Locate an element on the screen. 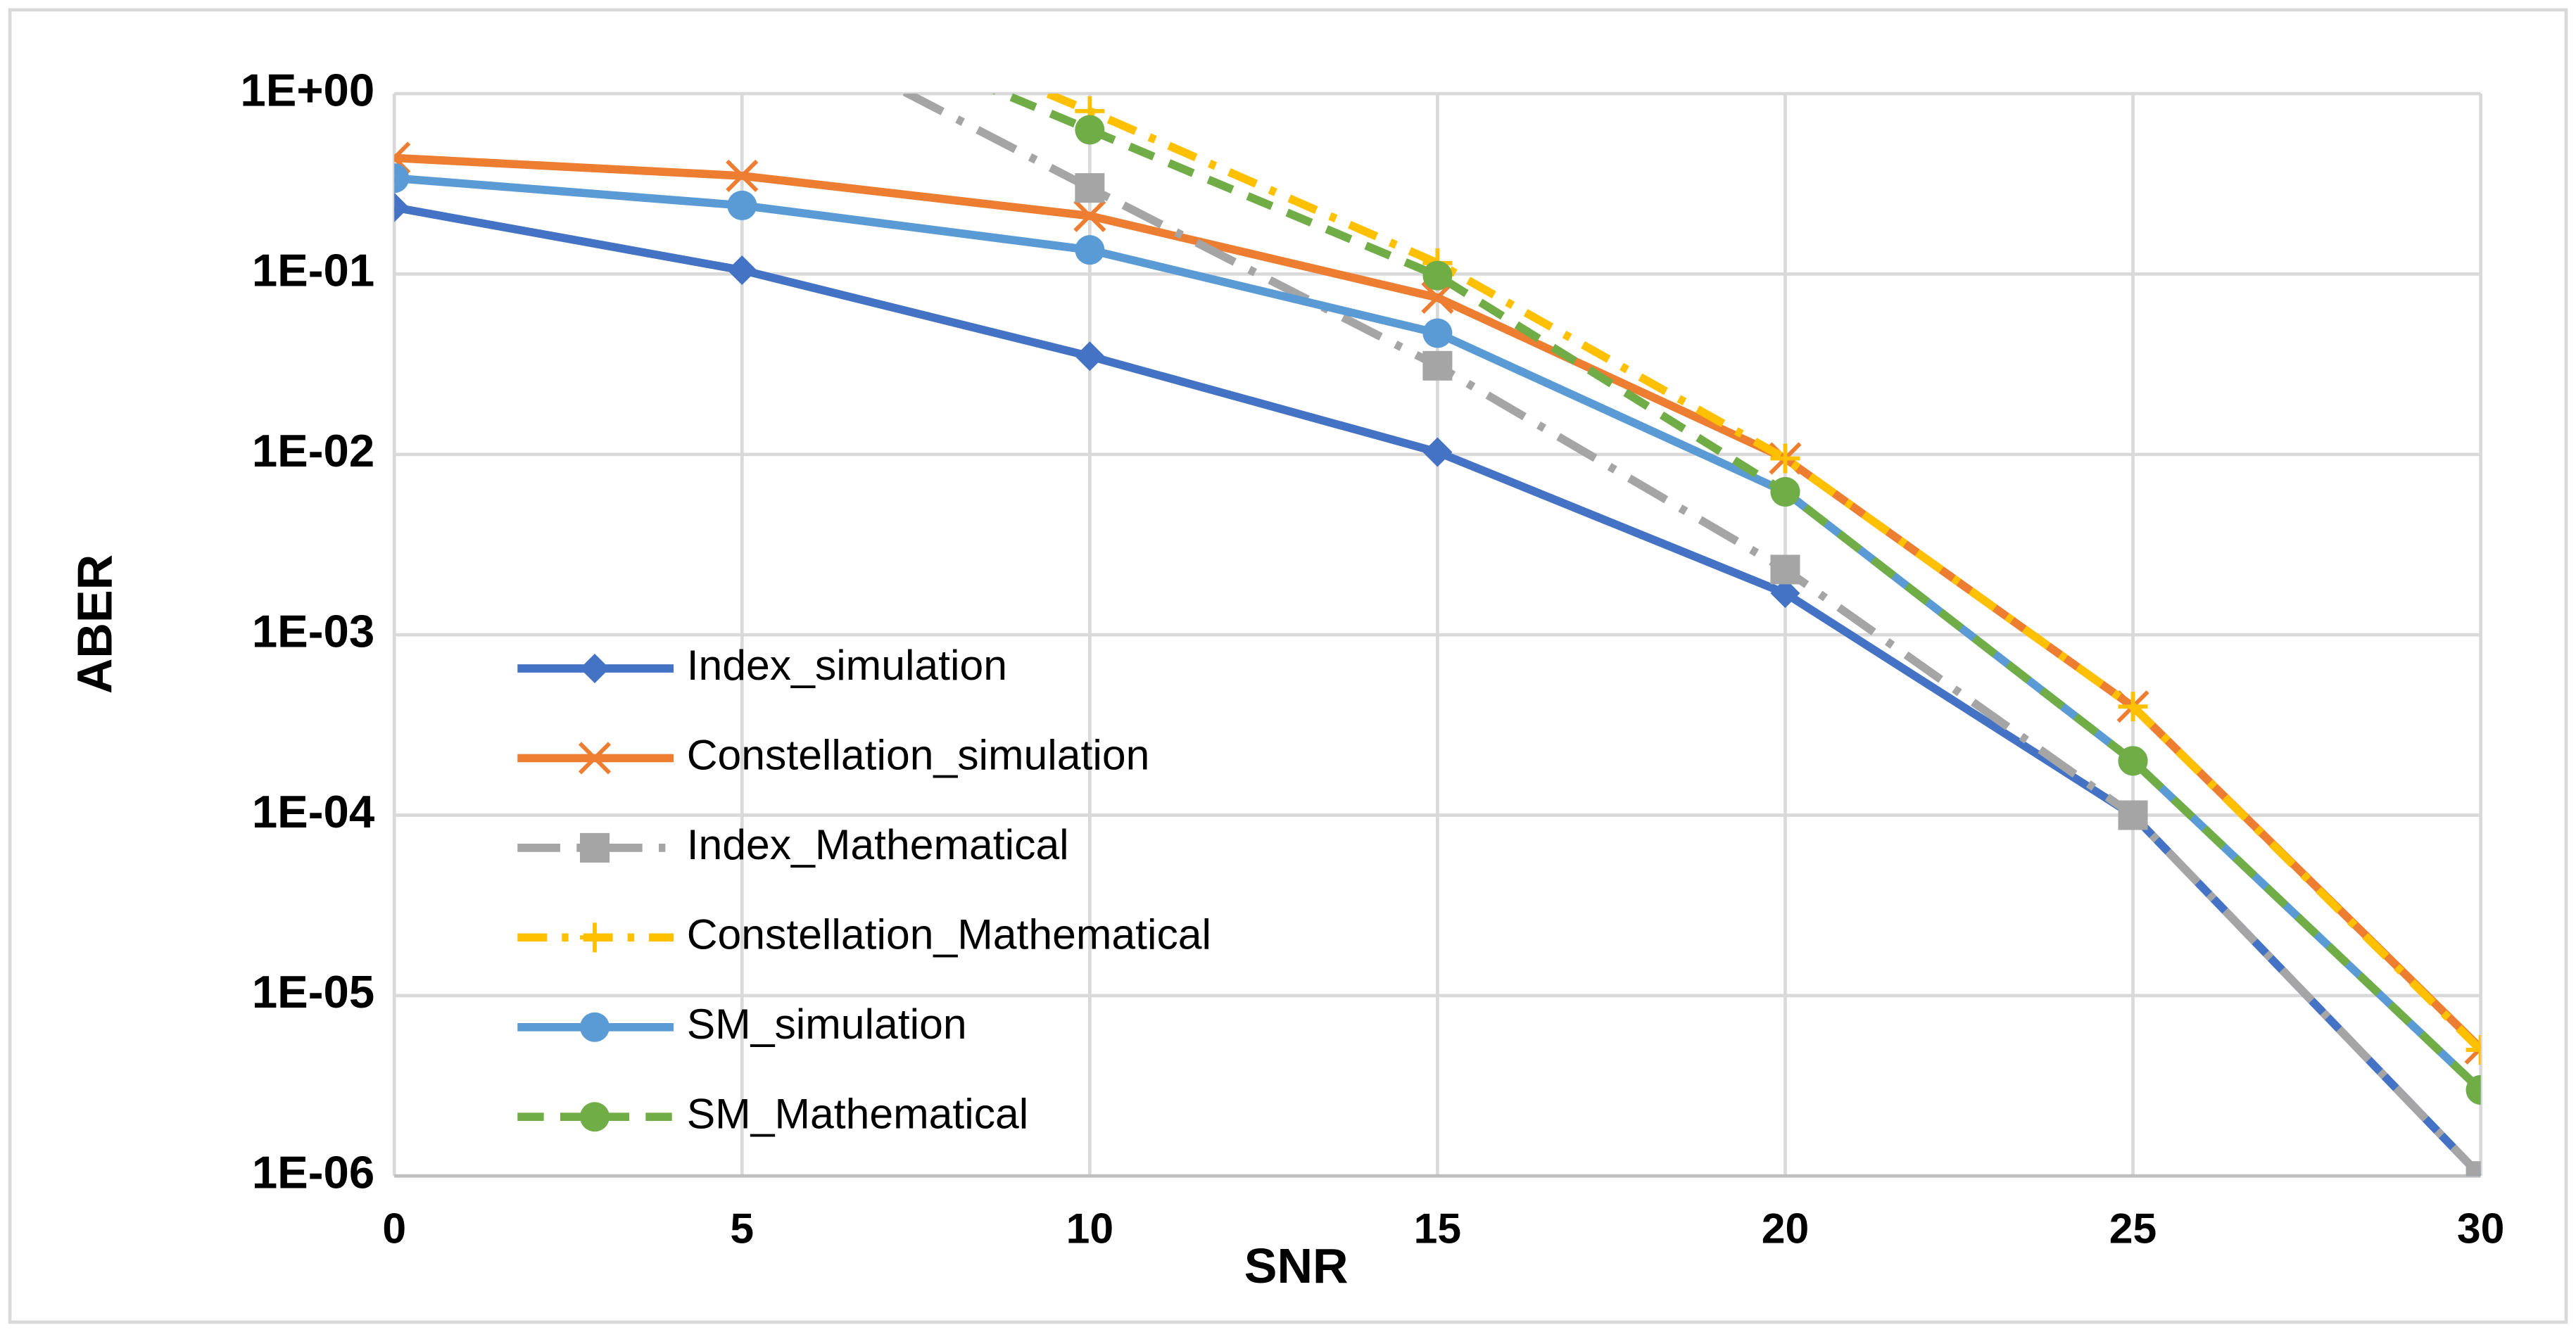 The width and height of the screenshot is (2576, 1332). x-axis-label: SNR is located at coordinates (1296, 1265).